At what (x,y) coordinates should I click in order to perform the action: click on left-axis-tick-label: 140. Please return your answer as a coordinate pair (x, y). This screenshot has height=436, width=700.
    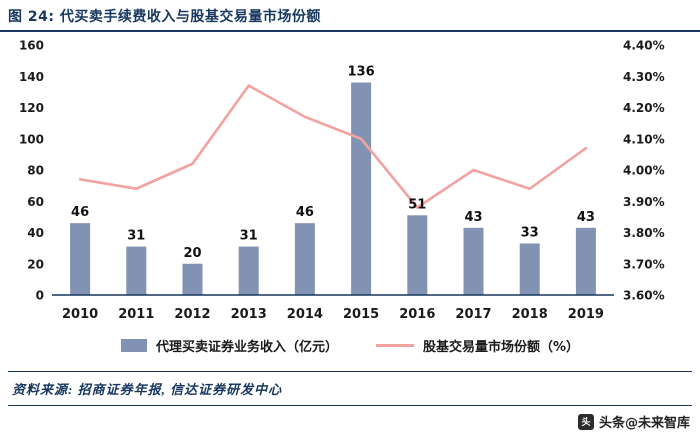
    Looking at the image, I should click on (31, 77).